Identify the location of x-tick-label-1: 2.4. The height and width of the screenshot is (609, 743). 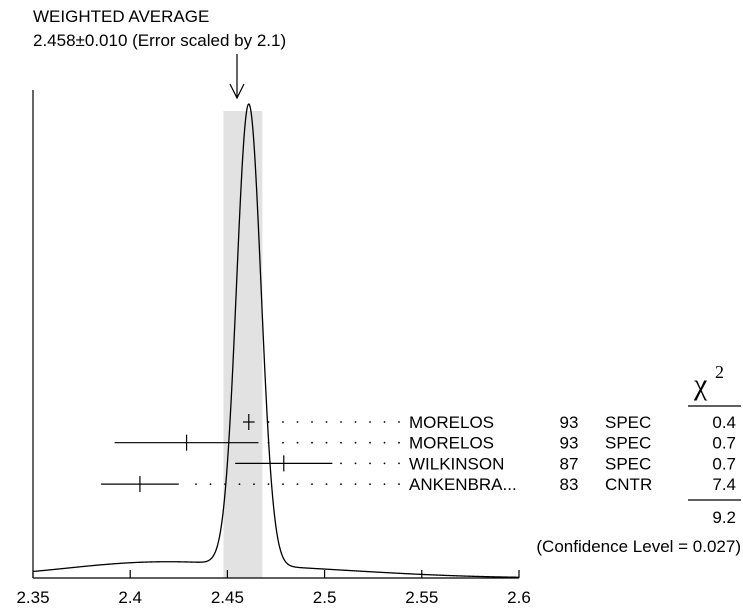
(130, 597).